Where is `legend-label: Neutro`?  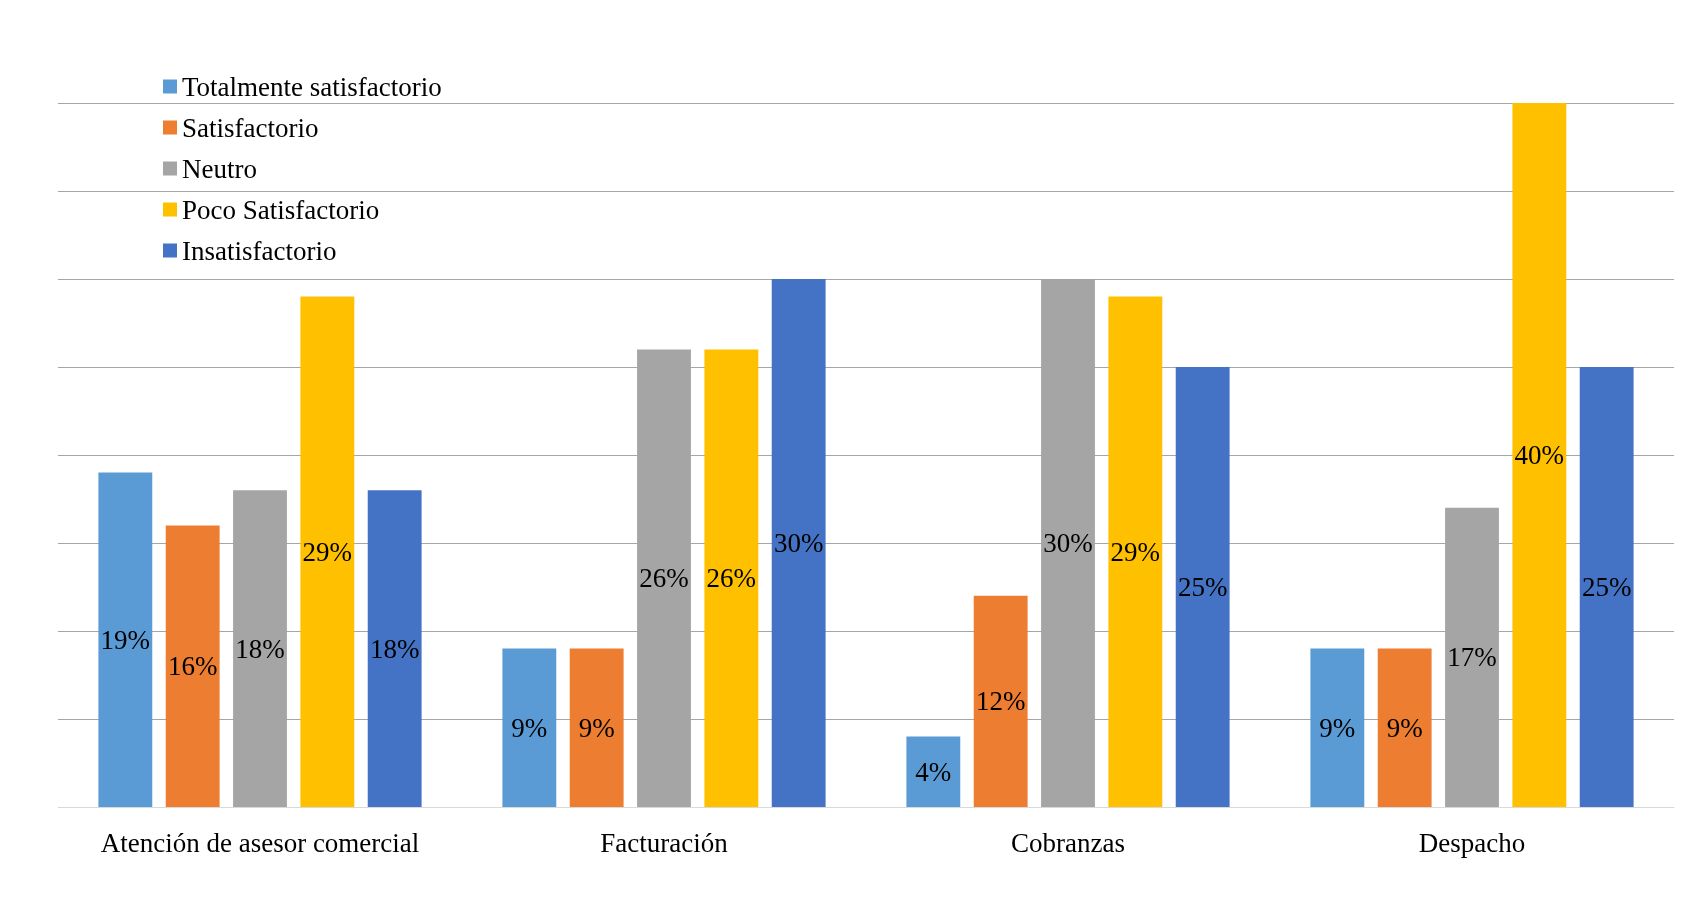
legend-label: Neutro is located at coordinates (219, 168).